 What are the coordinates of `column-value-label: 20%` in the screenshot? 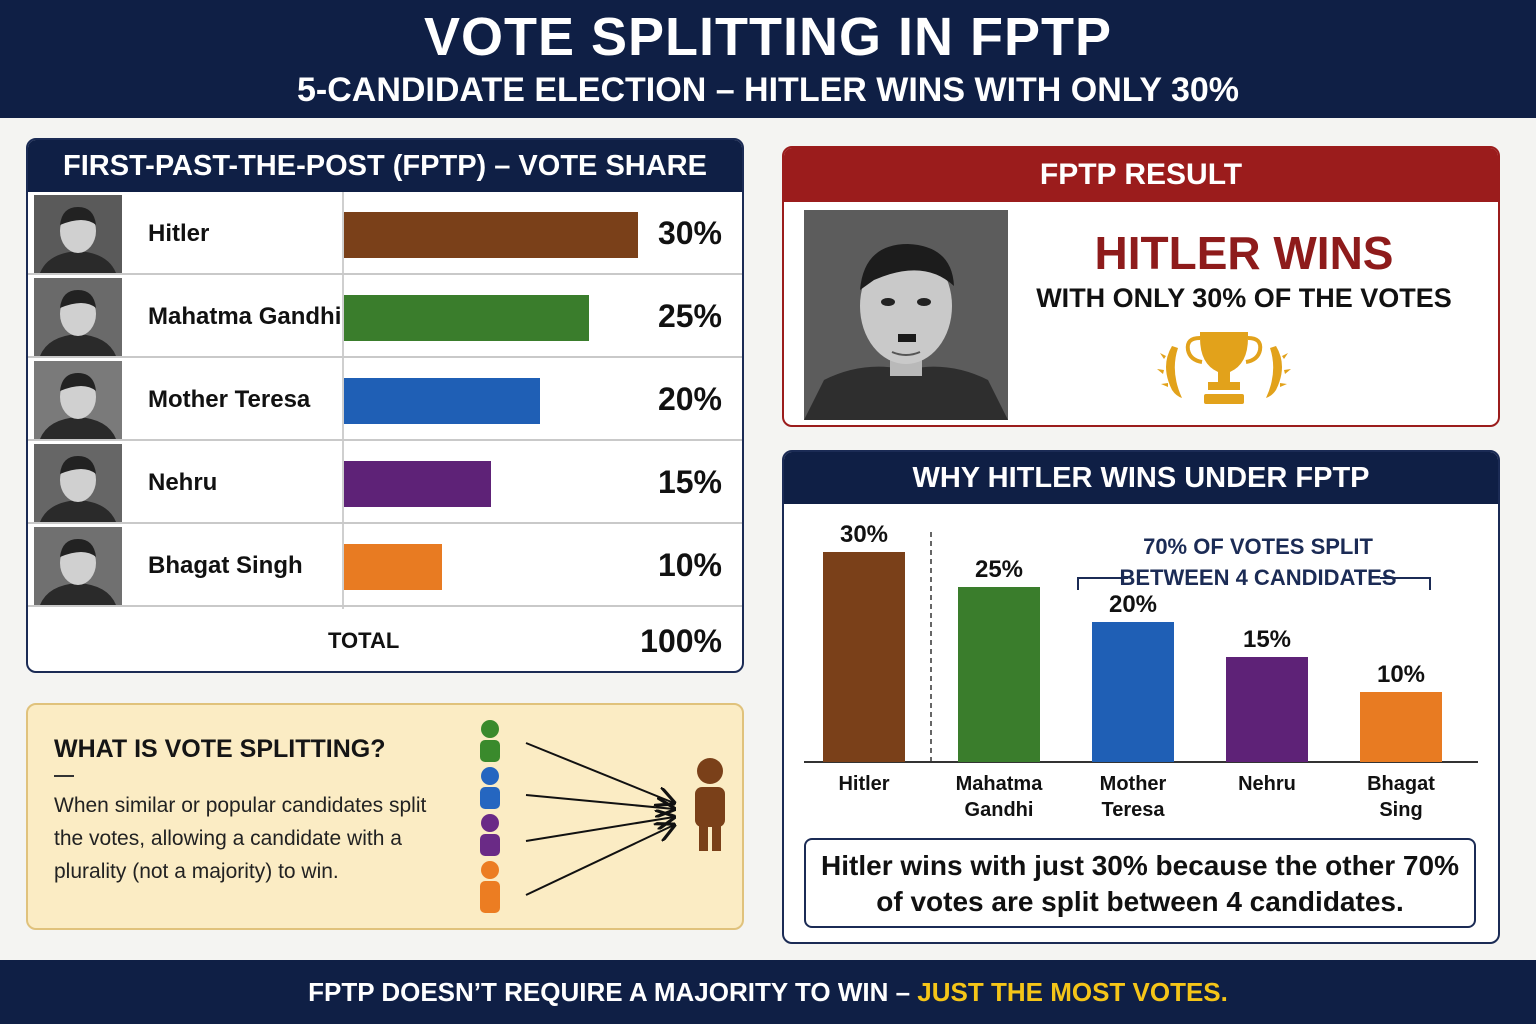 It's located at (1133, 604).